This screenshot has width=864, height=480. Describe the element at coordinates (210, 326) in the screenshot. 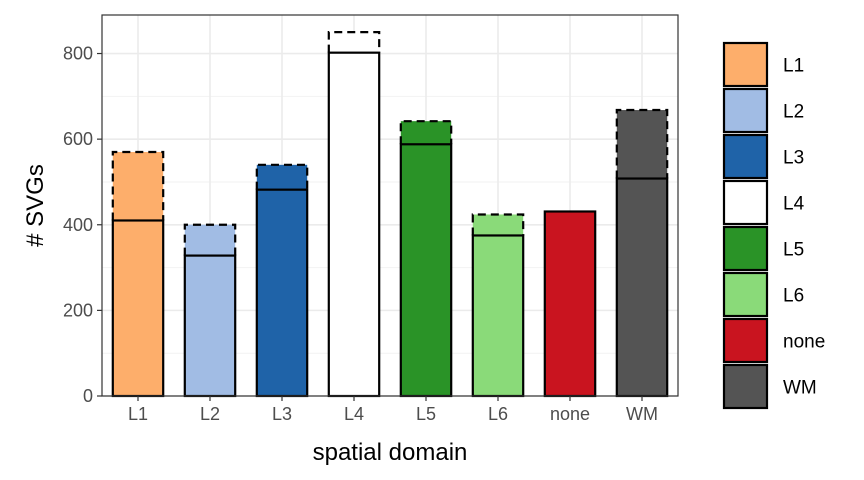

I see `bar-L2` at that location.